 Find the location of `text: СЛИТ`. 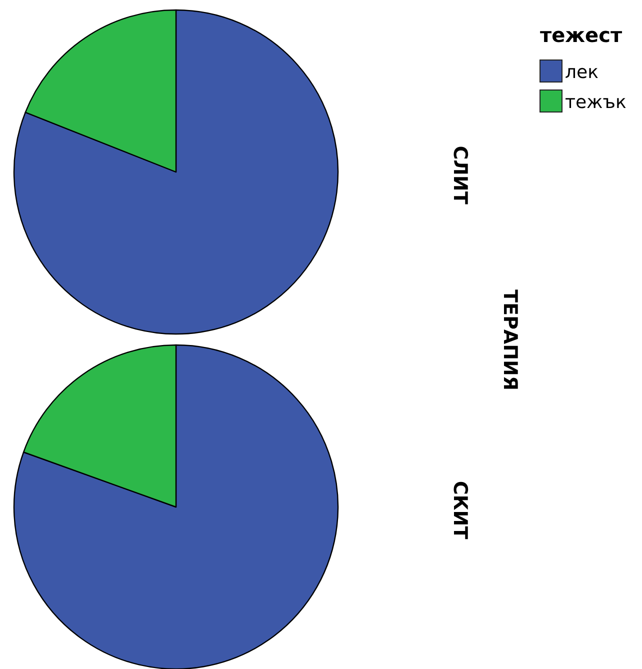

text: СЛИТ is located at coordinates (460, 175).